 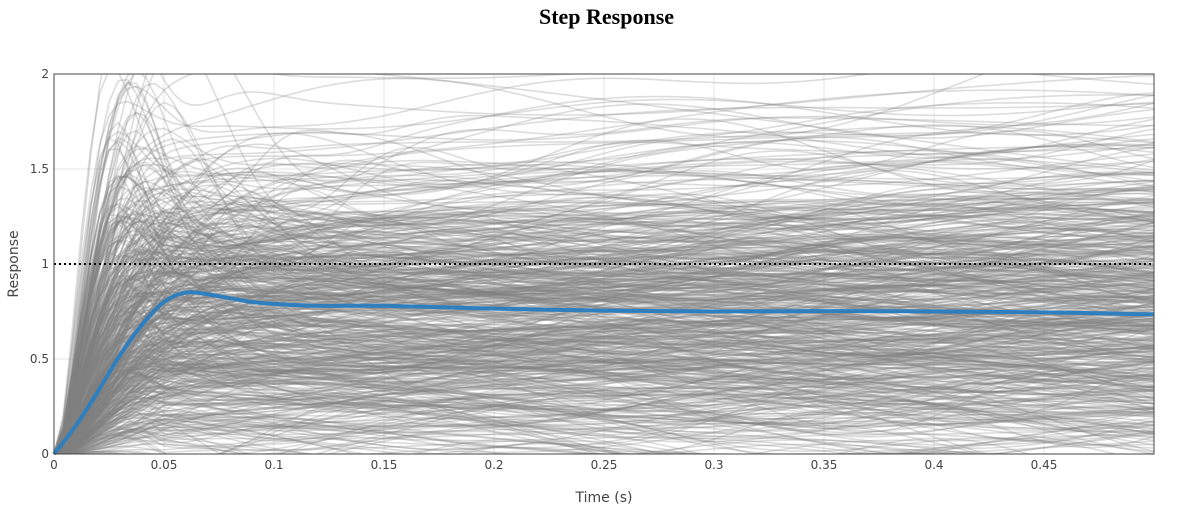 I want to click on chart-title: Step Response, so click(x=606, y=16).